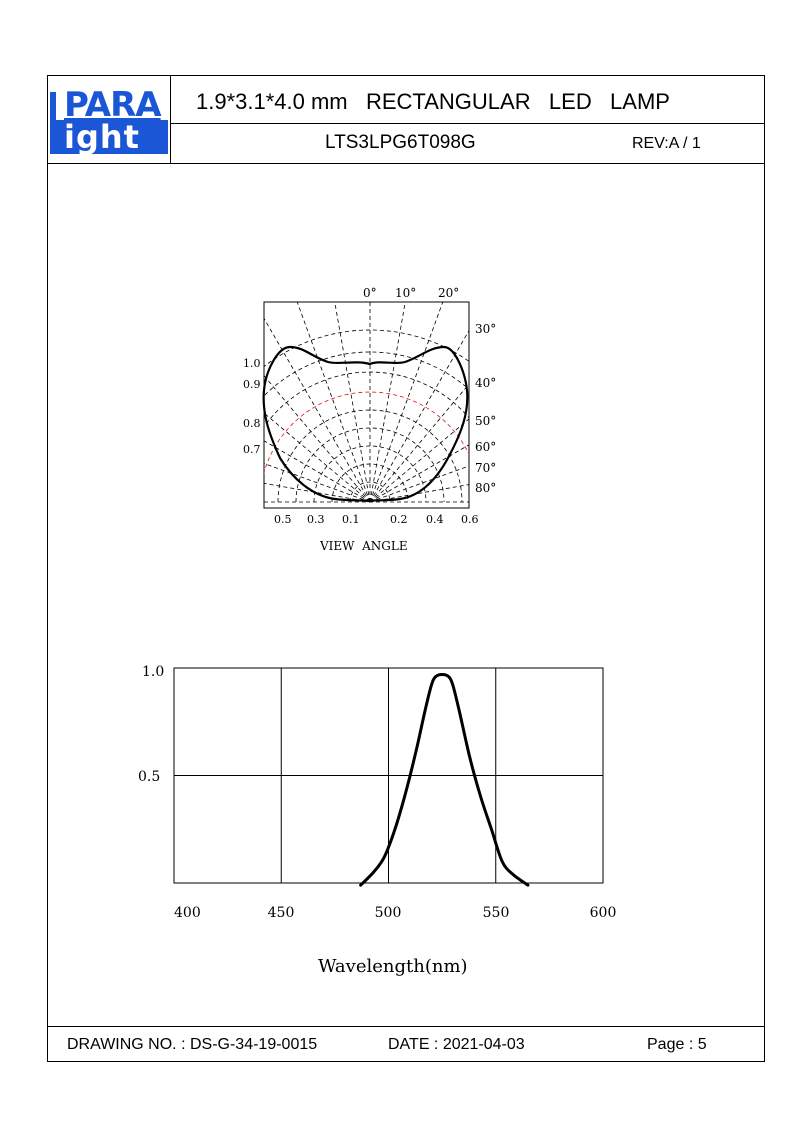 This screenshot has height=1123, width=794. Describe the element at coordinates (281, 913) in the screenshot. I see `x-tick-label: 450` at that location.